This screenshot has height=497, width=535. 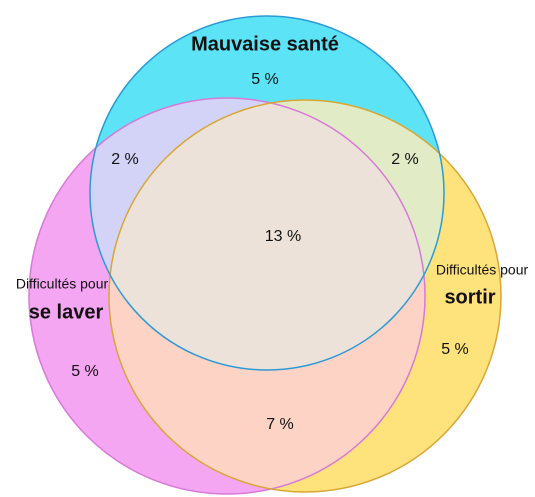 What do you see at coordinates (283, 236) in the screenshot?
I see `region-label: 13 %` at bounding box center [283, 236].